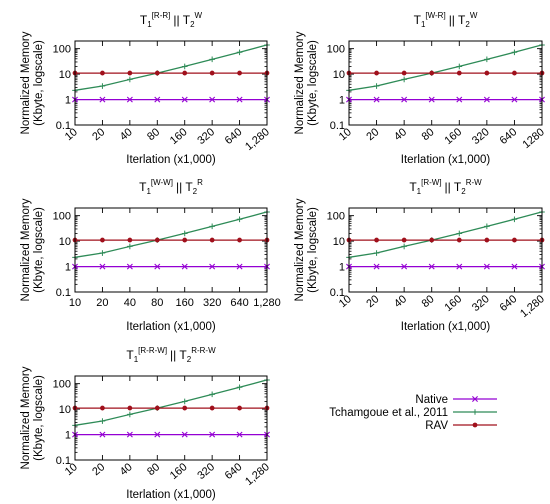 The image size is (550, 504). Describe the element at coordinates (184, 187) in the screenshot. I see `title-text: || T` at that location.